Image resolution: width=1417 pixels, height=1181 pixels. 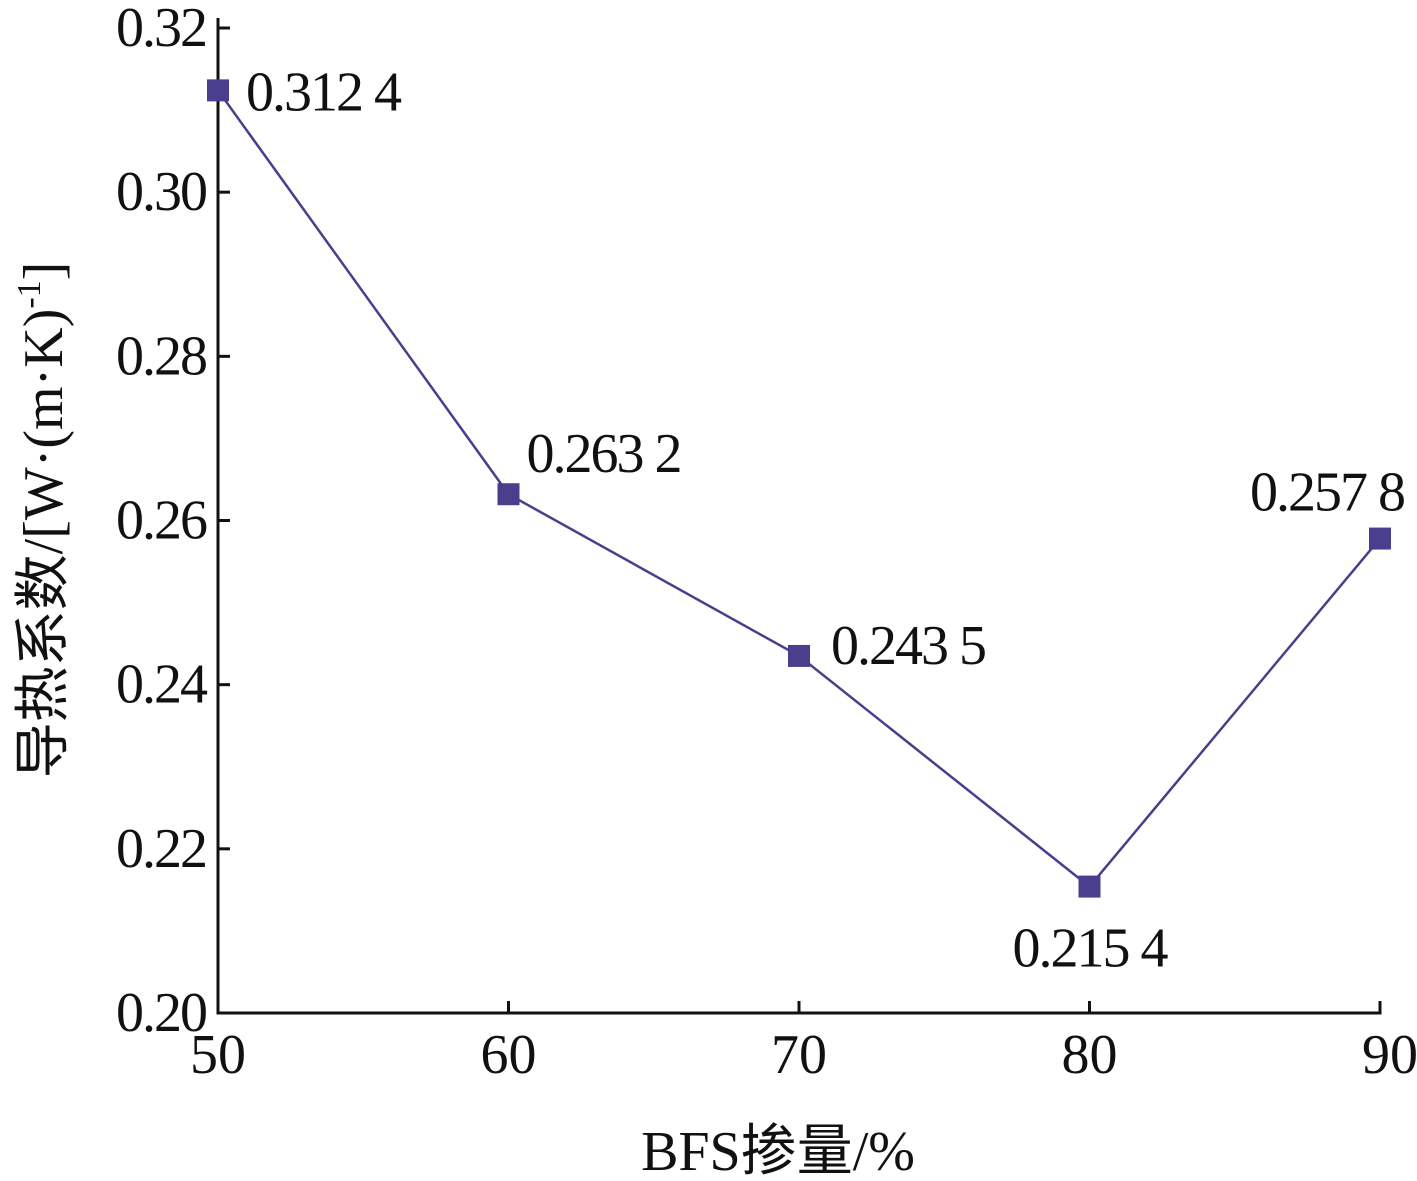 What do you see at coordinates (324, 92) in the screenshot?
I see `data-label: 0.312 4` at bounding box center [324, 92].